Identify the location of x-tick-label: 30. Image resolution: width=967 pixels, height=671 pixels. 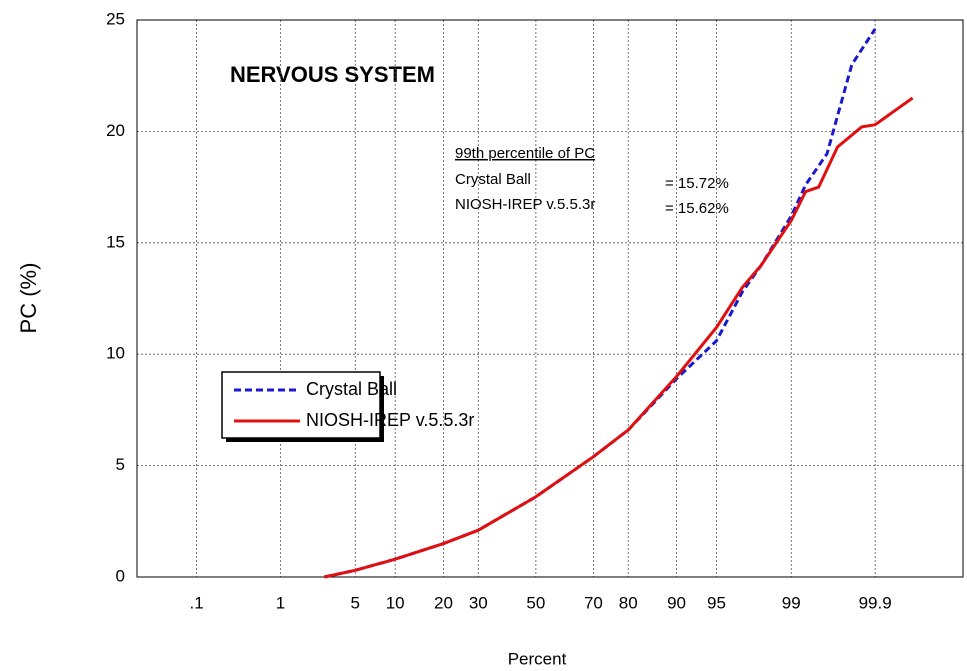
(478, 602).